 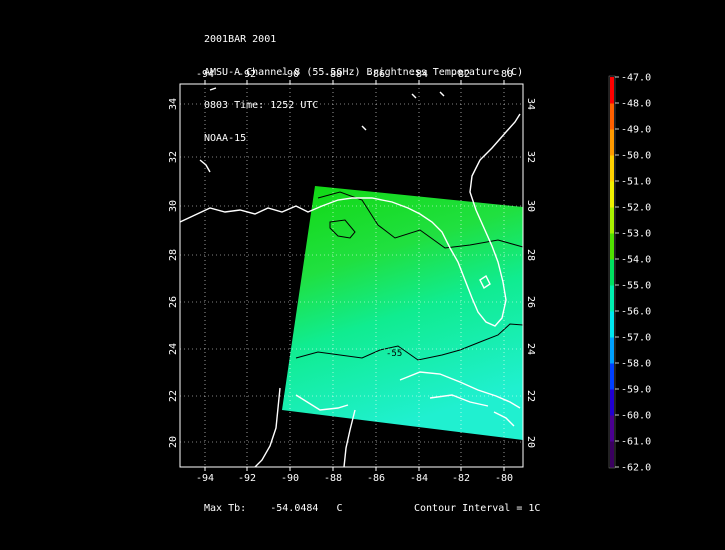 What do you see at coordinates (636, 390) in the screenshot?
I see `colorbar-label: -59.0` at bounding box center [636, 390].